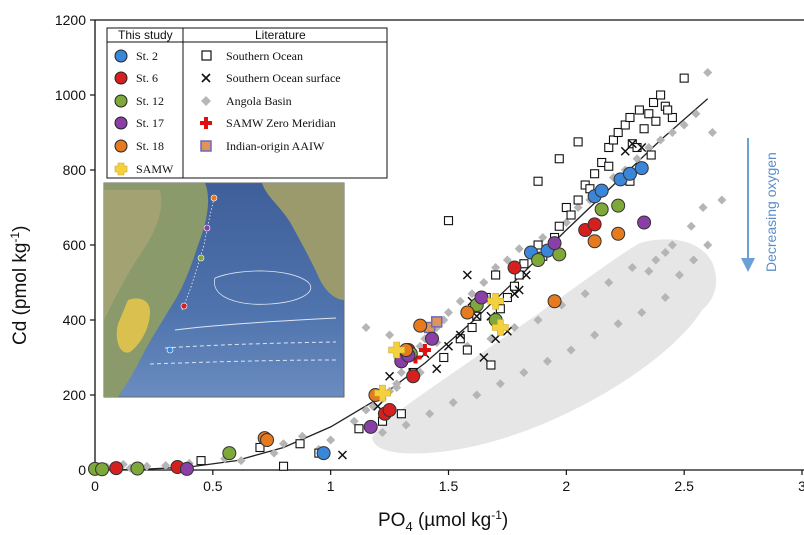  I want to click on point-indian-origin-aaiw, so click(436, 322).